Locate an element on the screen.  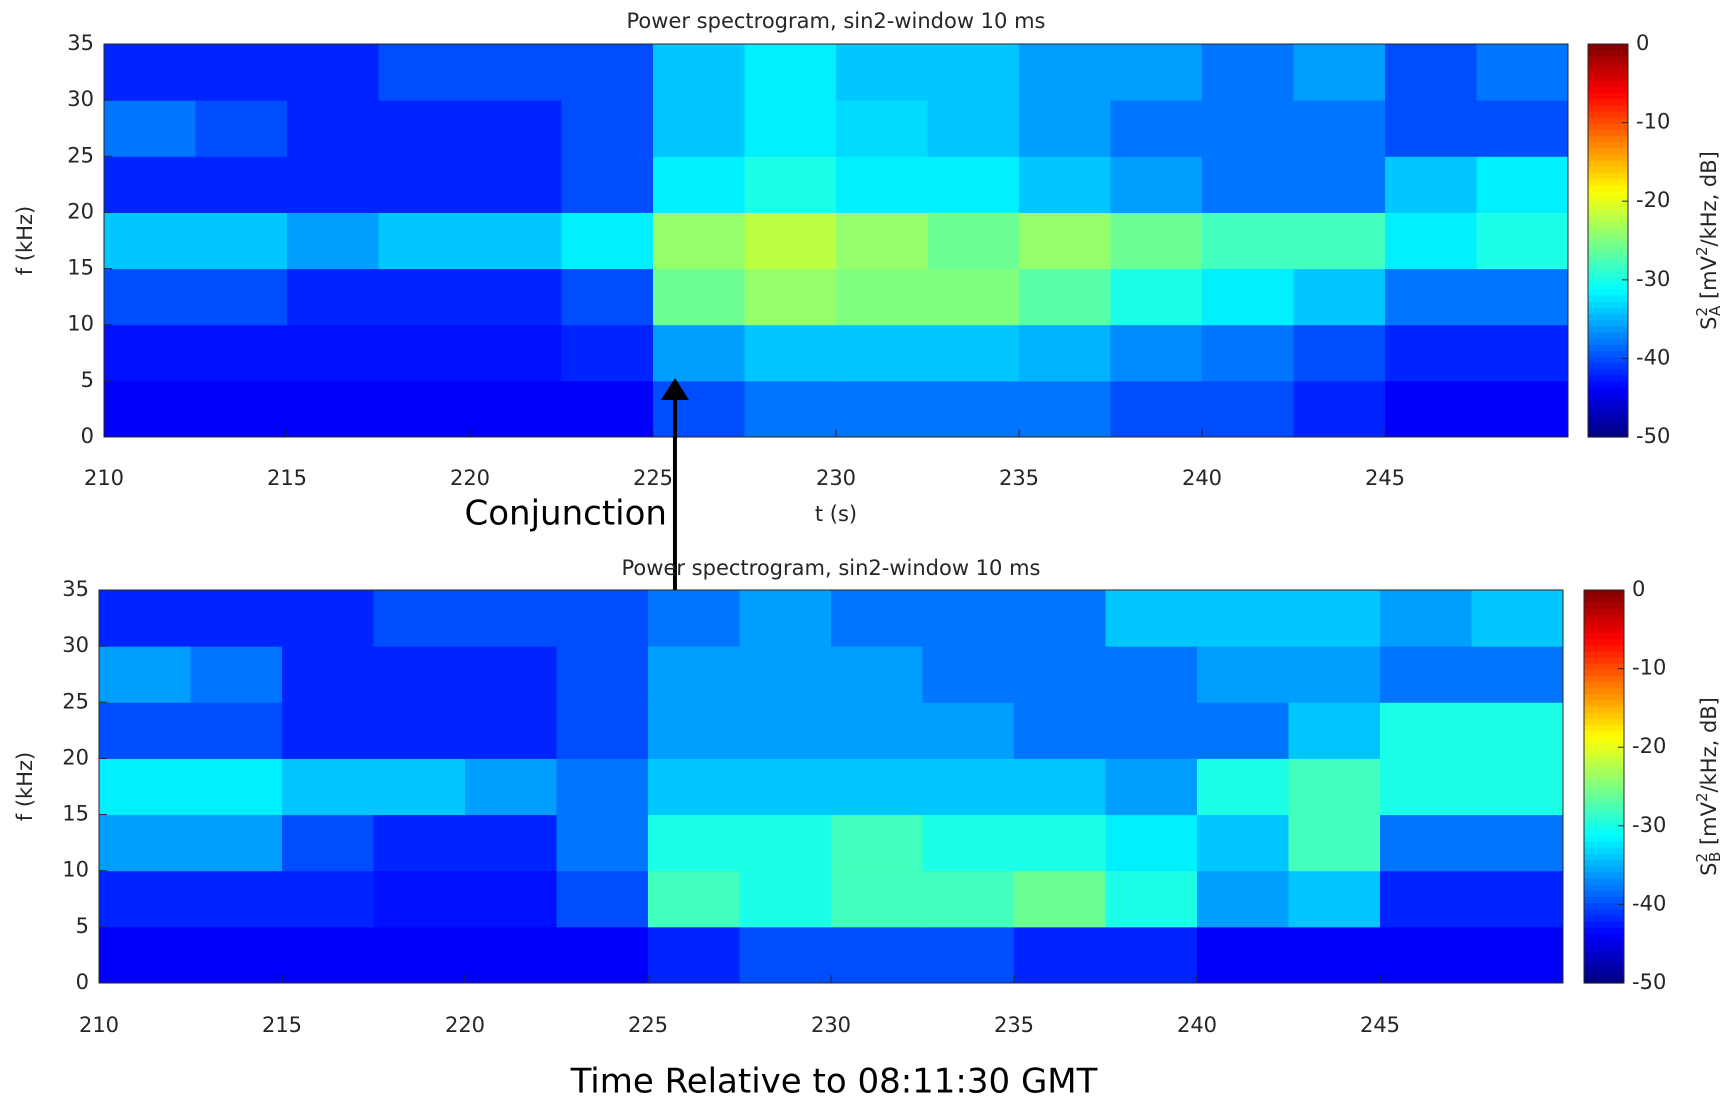
x-tick-label: 230 is located at coordinates (831, 1025).